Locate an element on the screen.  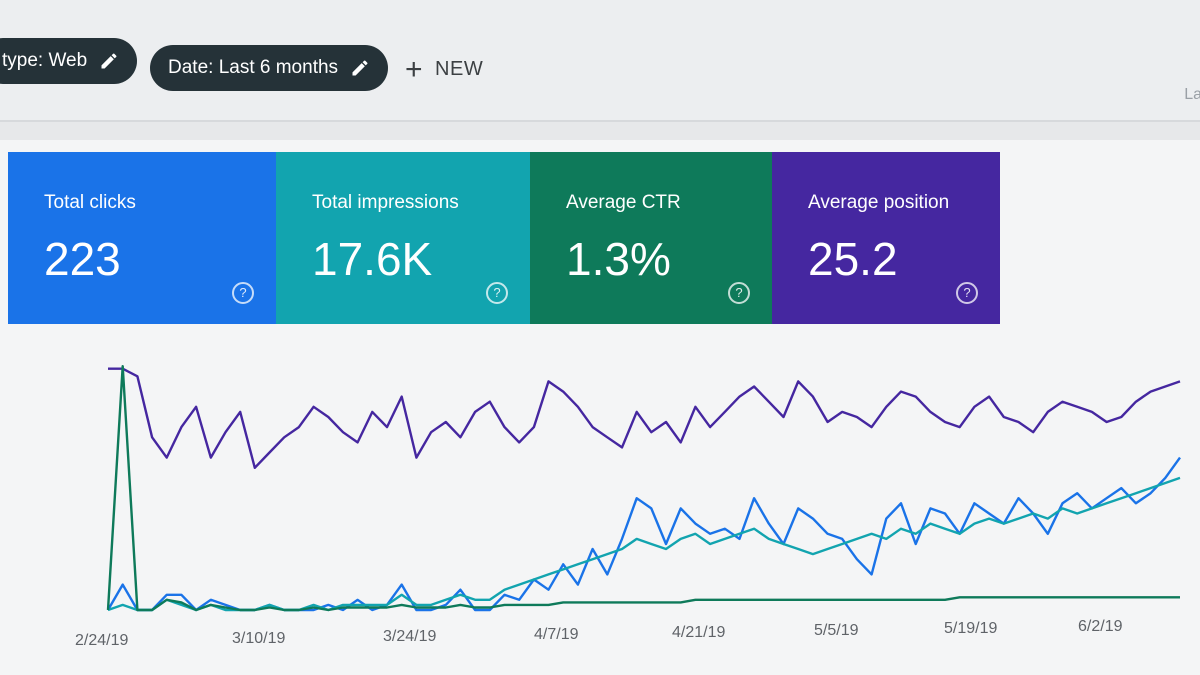
x-tick-label: 4/21/19 is located at coordinates (699, 632).